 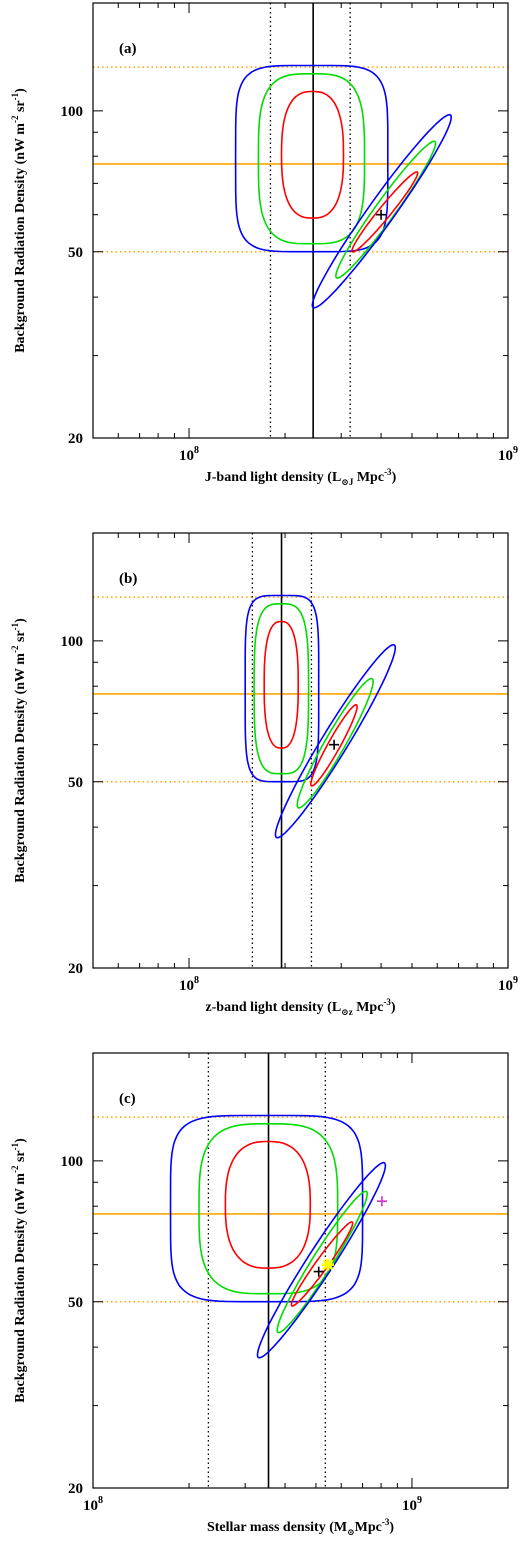 I want to click on panel-label: (b), so click(x=128, y=579).